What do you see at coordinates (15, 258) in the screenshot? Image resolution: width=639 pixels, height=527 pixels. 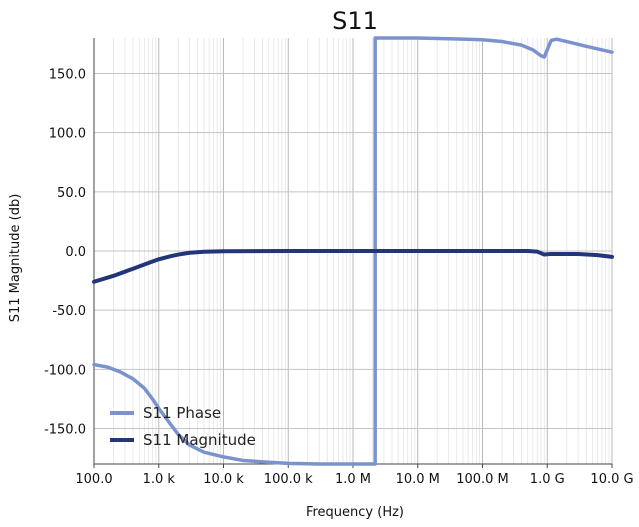 I see `y-axis-label: S11 Magnitude (db)` at bounding box center [15, 258].